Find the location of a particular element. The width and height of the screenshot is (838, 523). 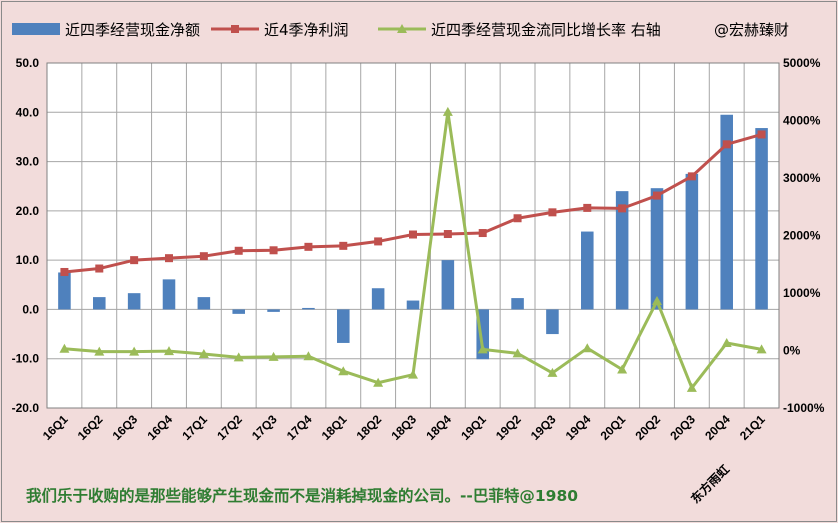

marker-profit-19Q1 is located at coordinates (482, 233).